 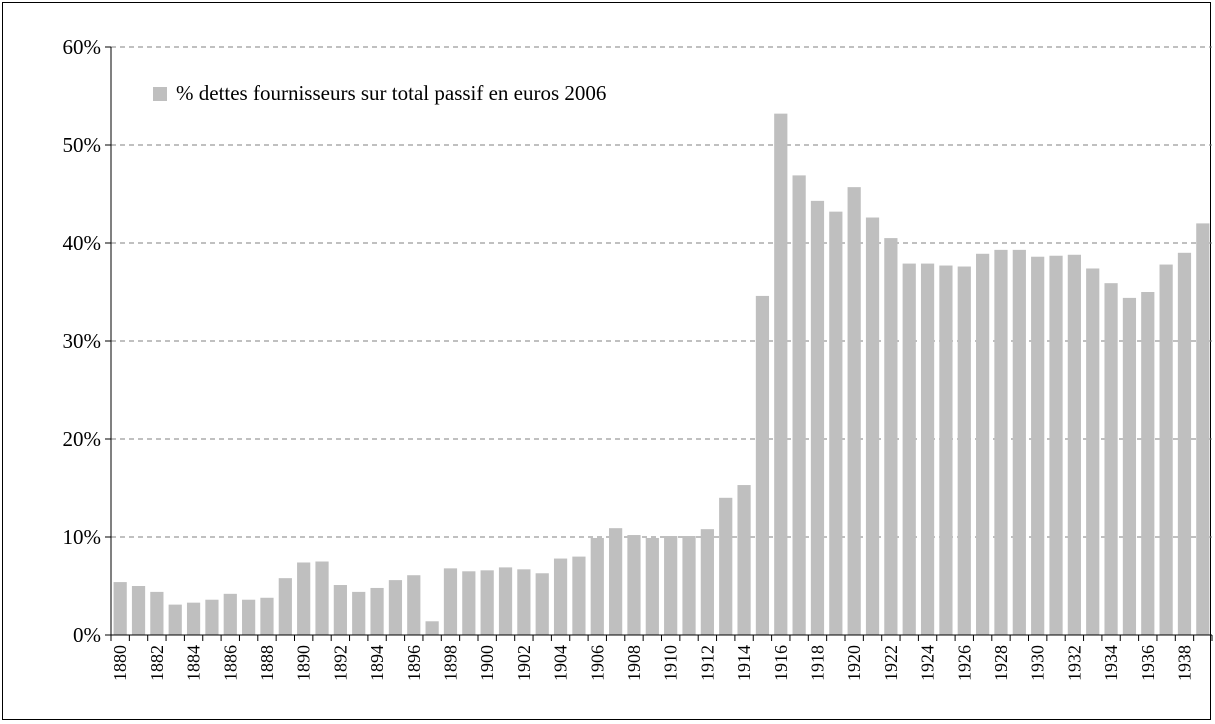 I want to click on bar-1933, so click(x=1093, y=451).